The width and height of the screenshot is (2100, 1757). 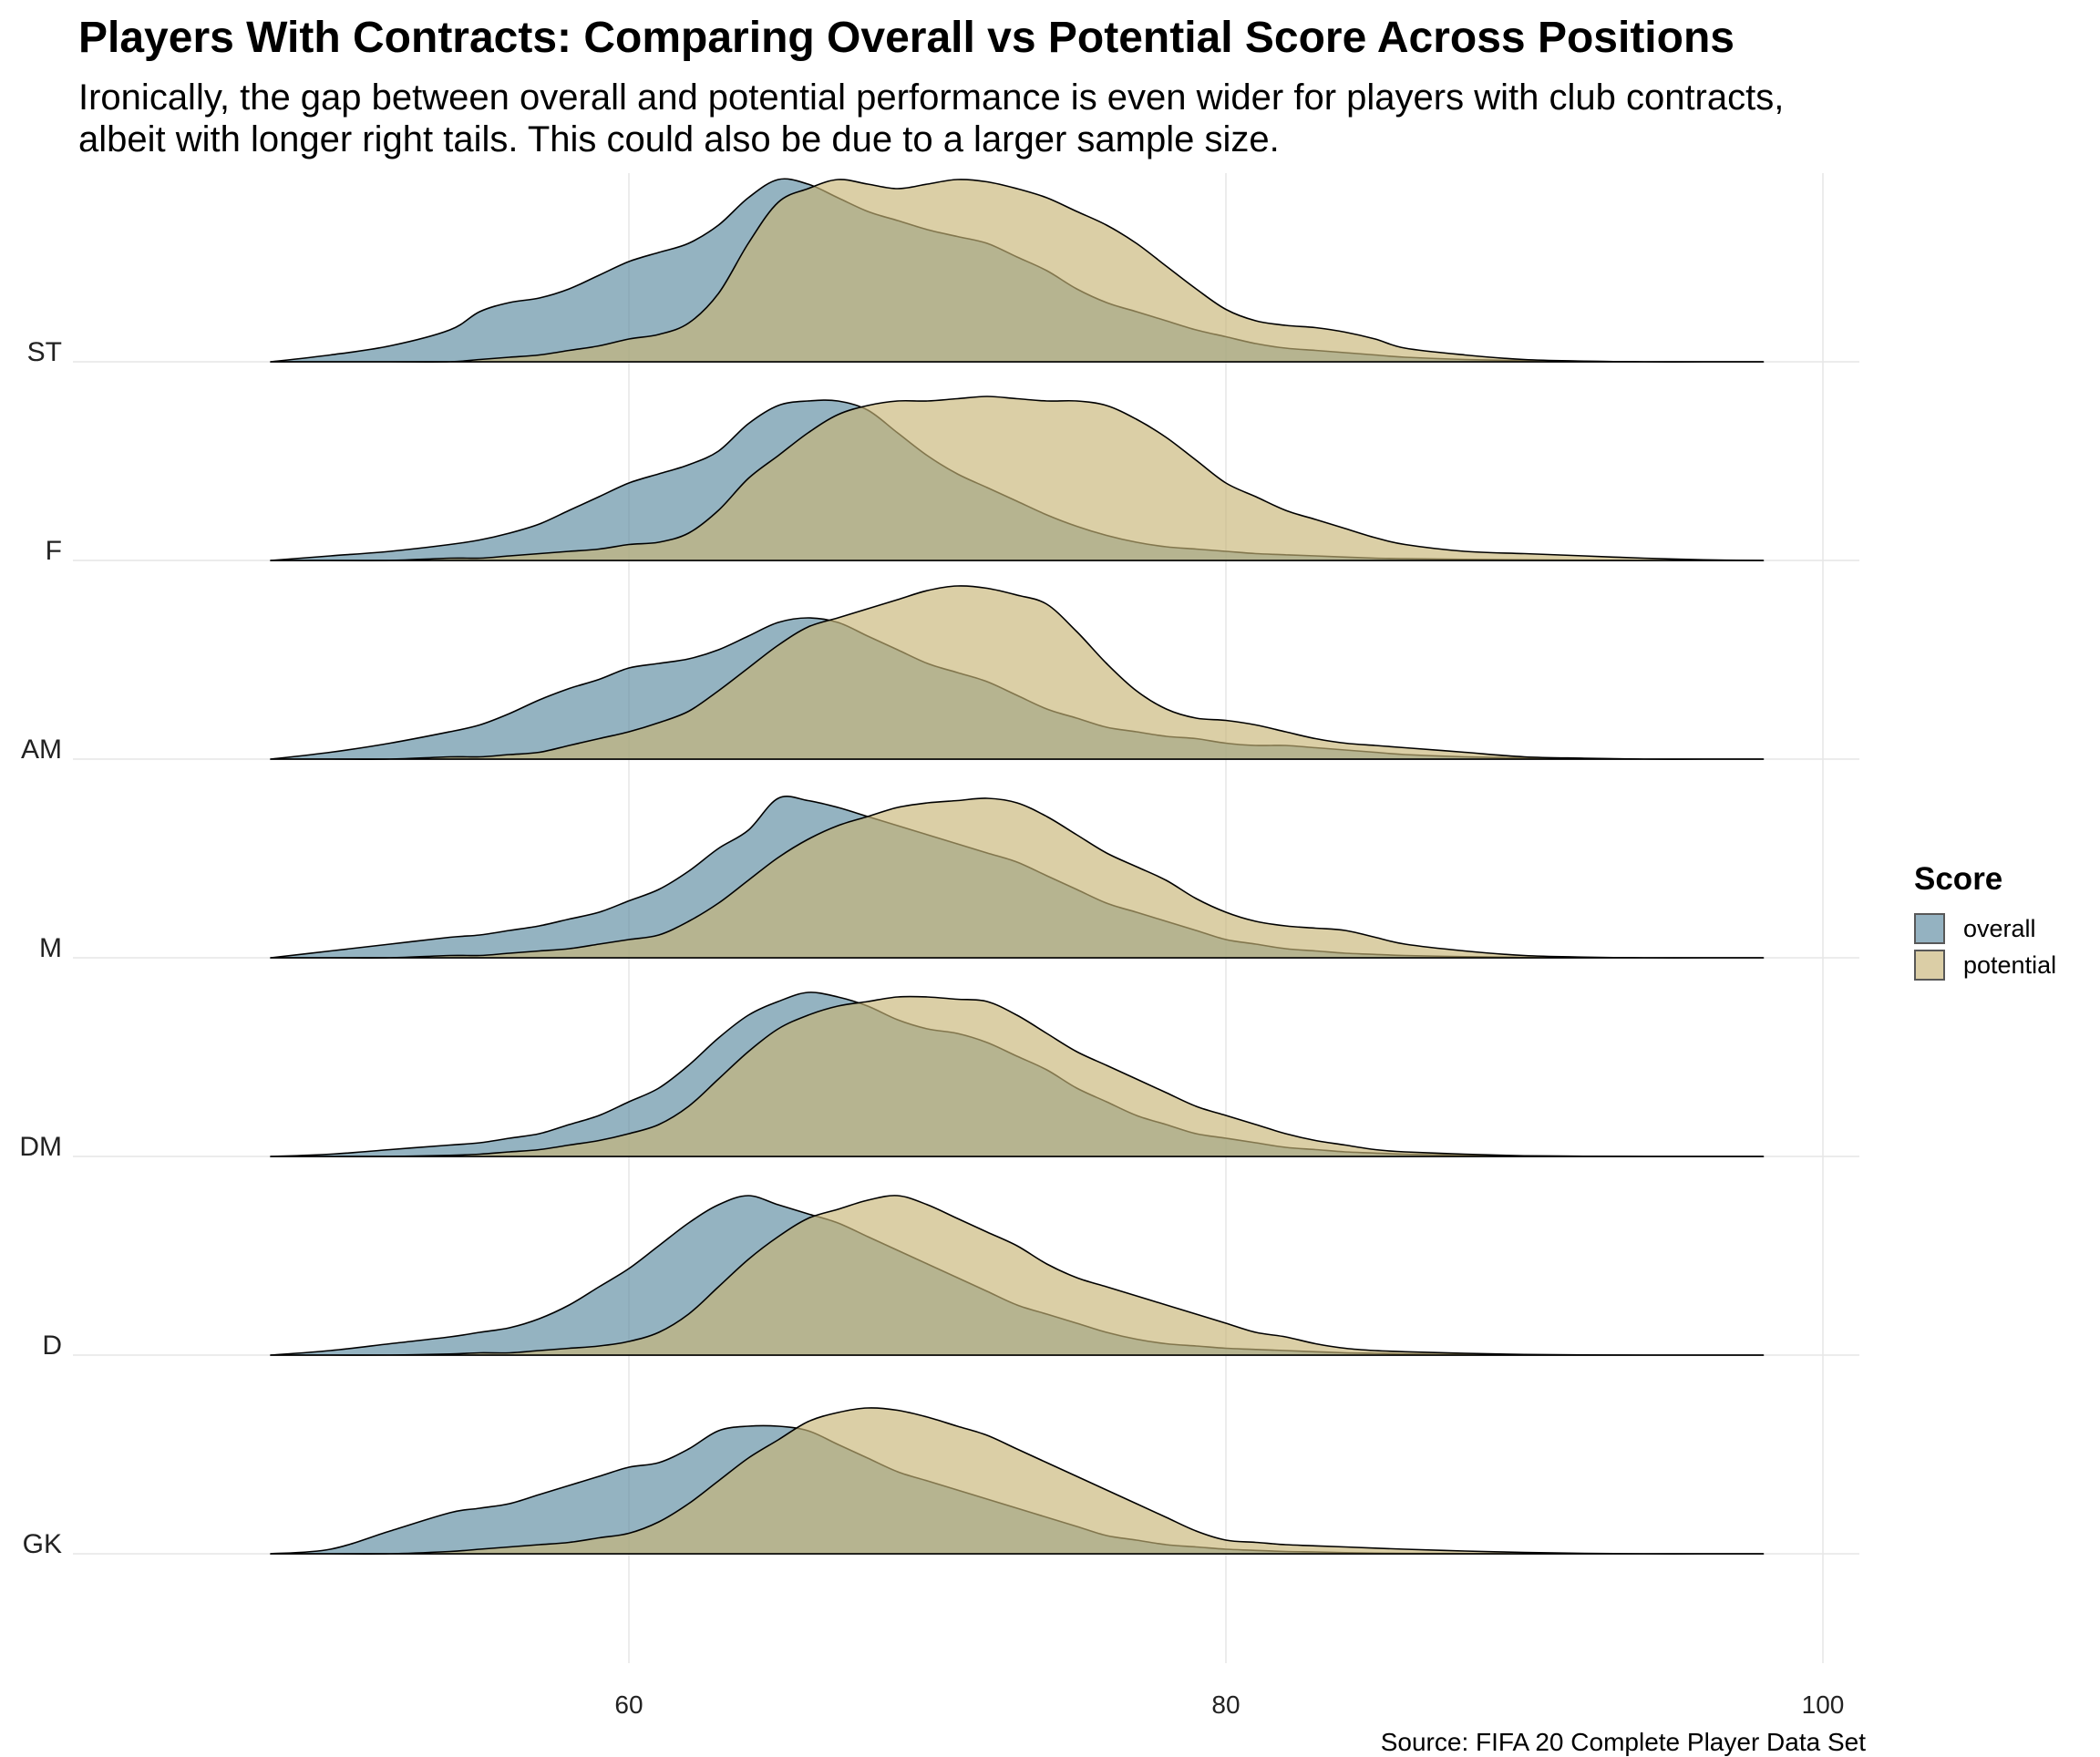 I want to click on y-category-label-M: M, so click(x=51, y=948).